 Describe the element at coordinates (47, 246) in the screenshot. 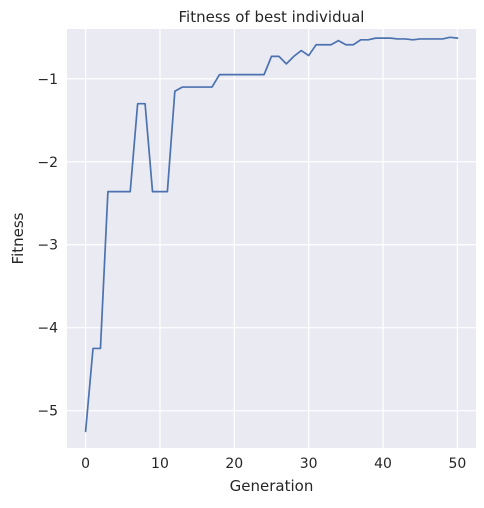

I see `y-tick-label: −3` at that location.